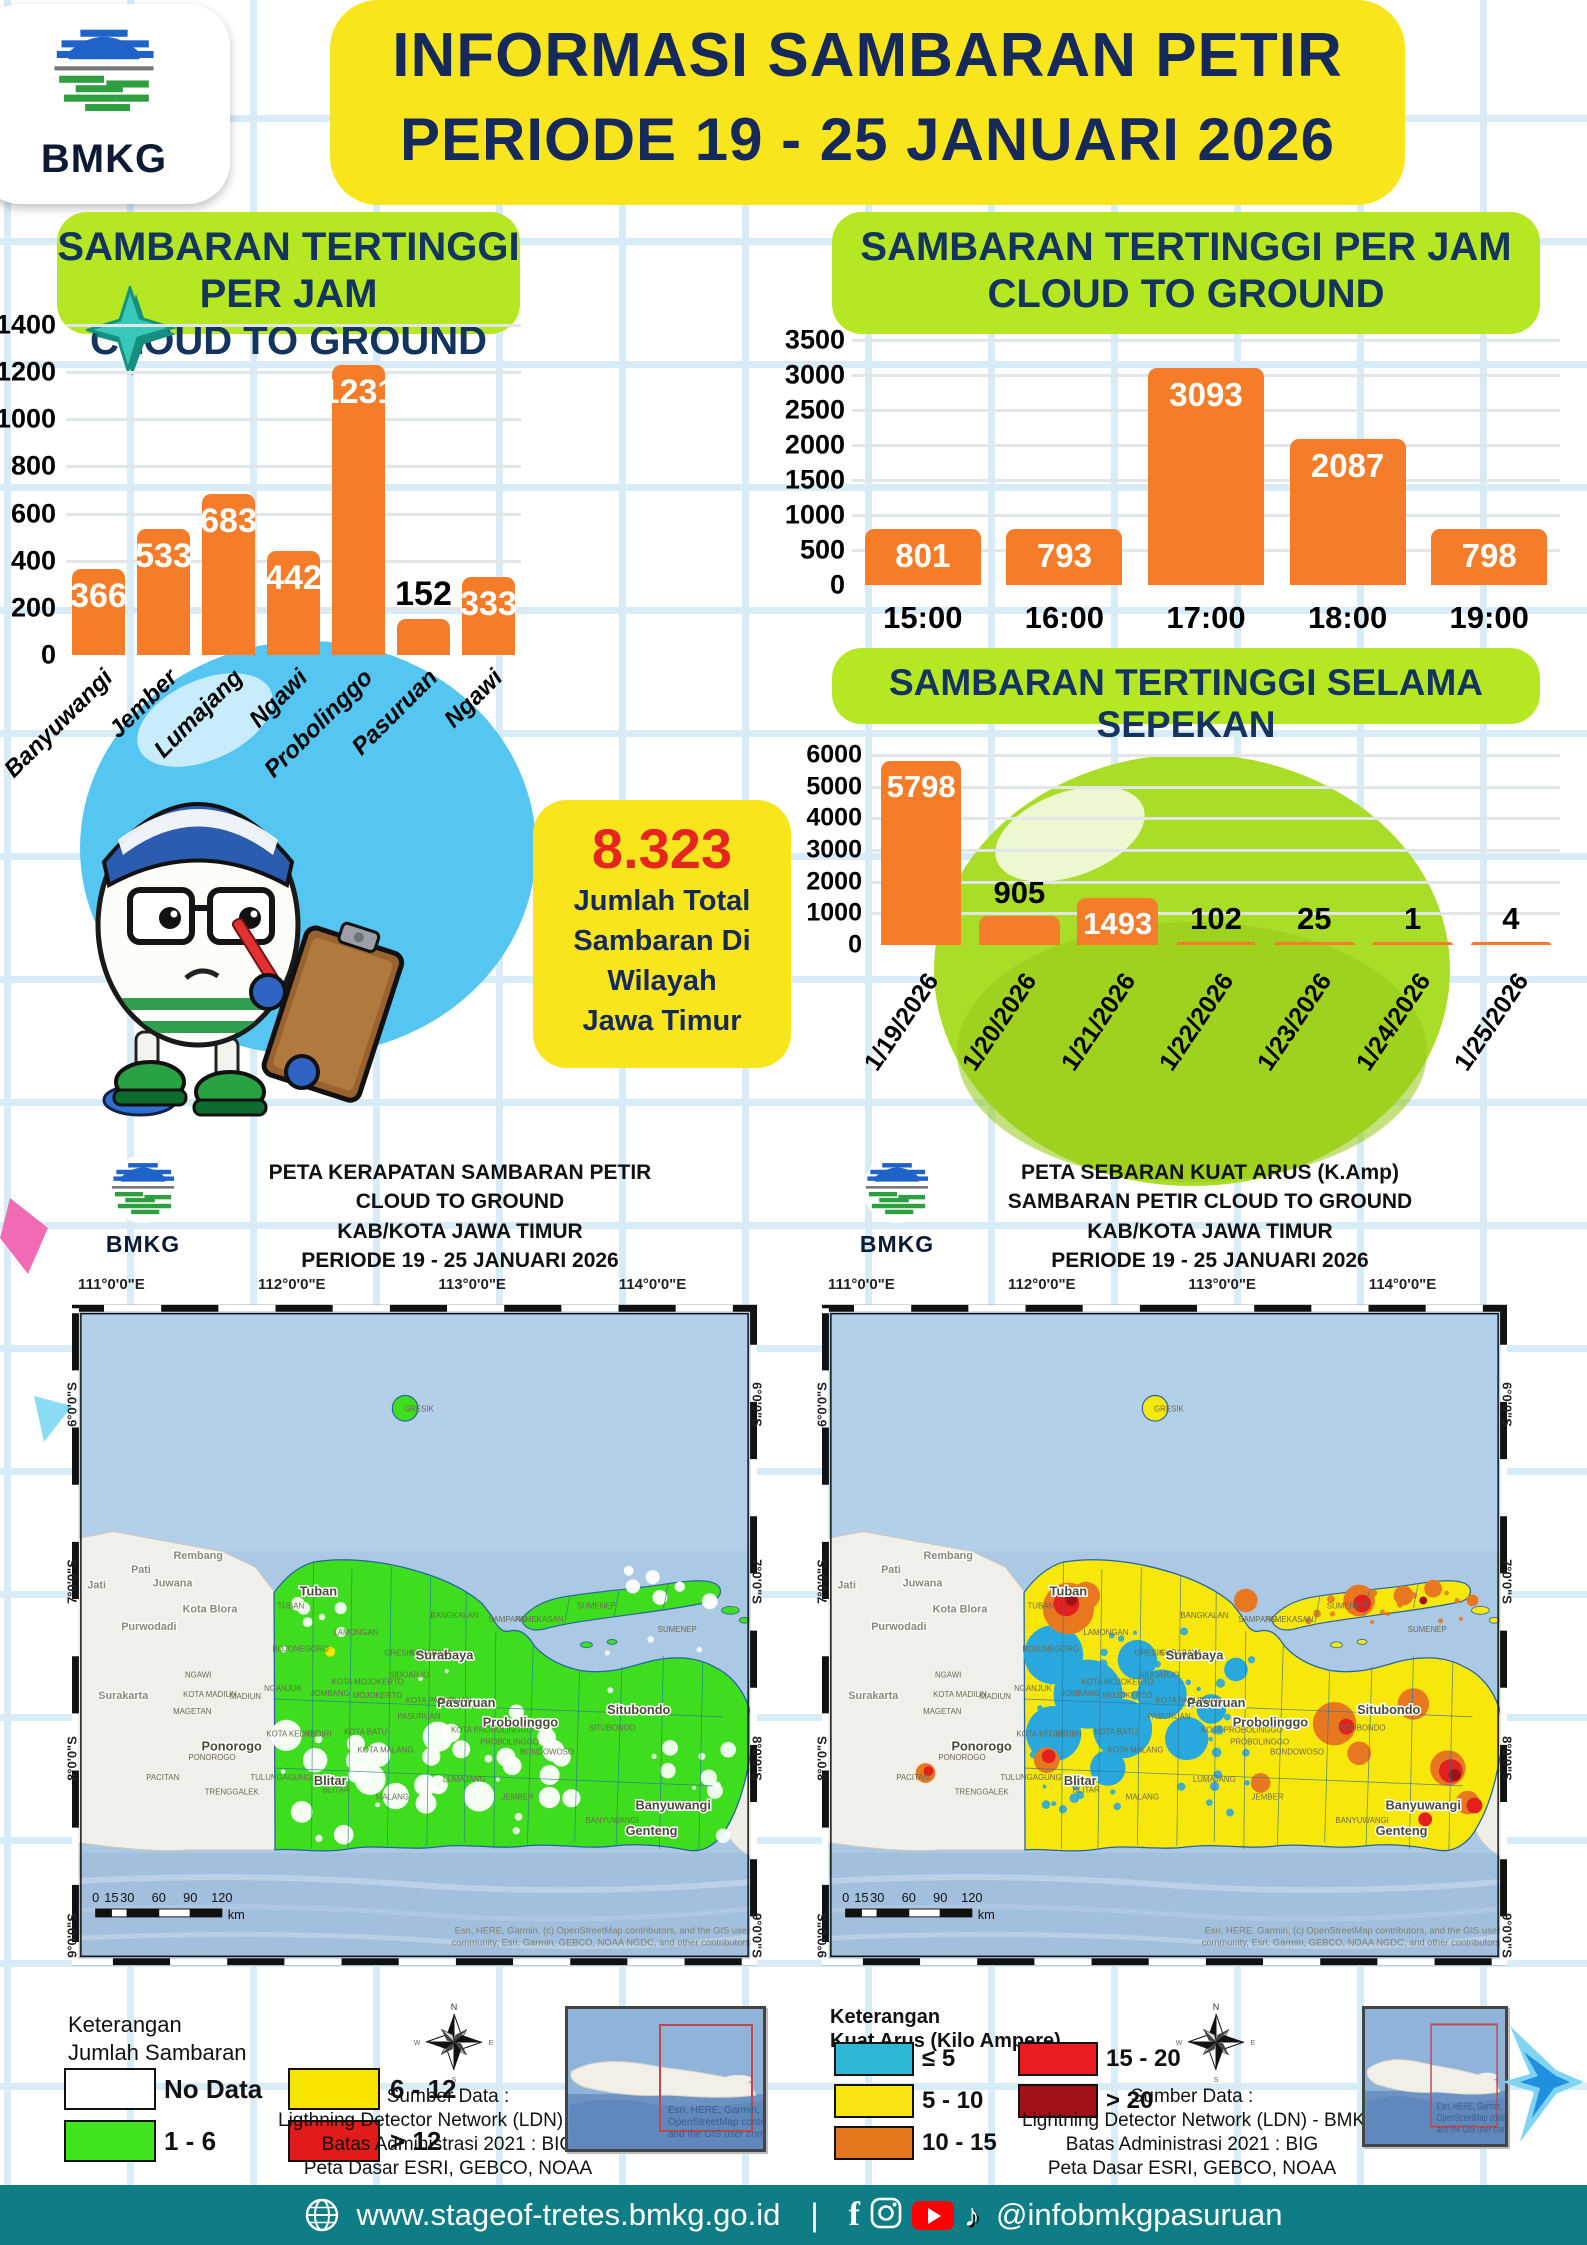 The width and height of the screenshot is (1587, 2245). What do you see at coordinates (1347, 465) in the screenshot?
I see `bar-value-label: 2087` at bounding box center [1347, 465].